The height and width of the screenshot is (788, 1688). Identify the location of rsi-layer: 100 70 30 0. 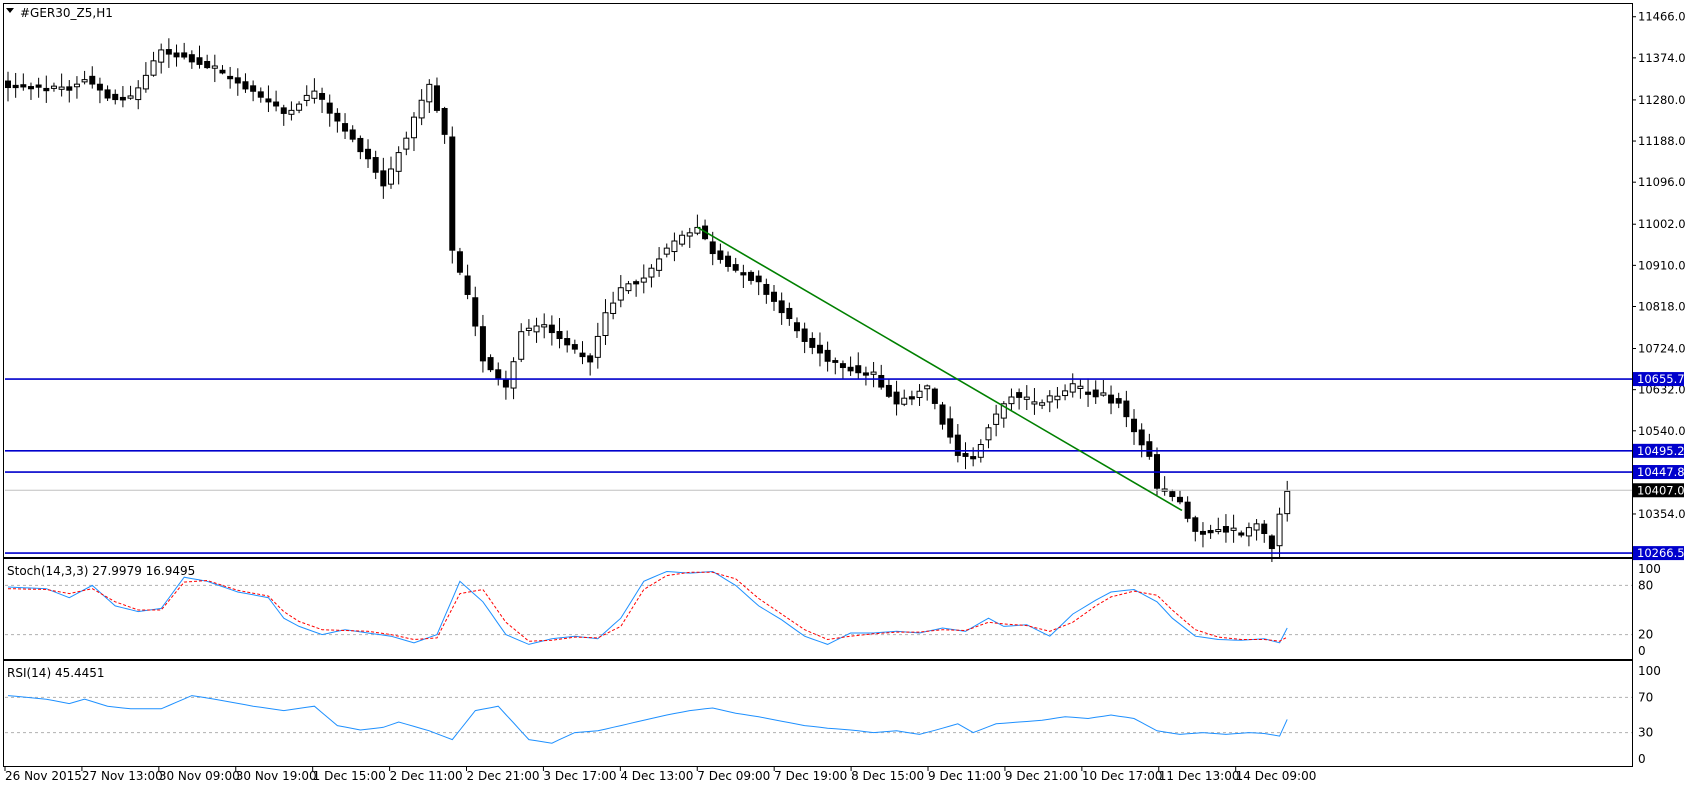
(833, 715).